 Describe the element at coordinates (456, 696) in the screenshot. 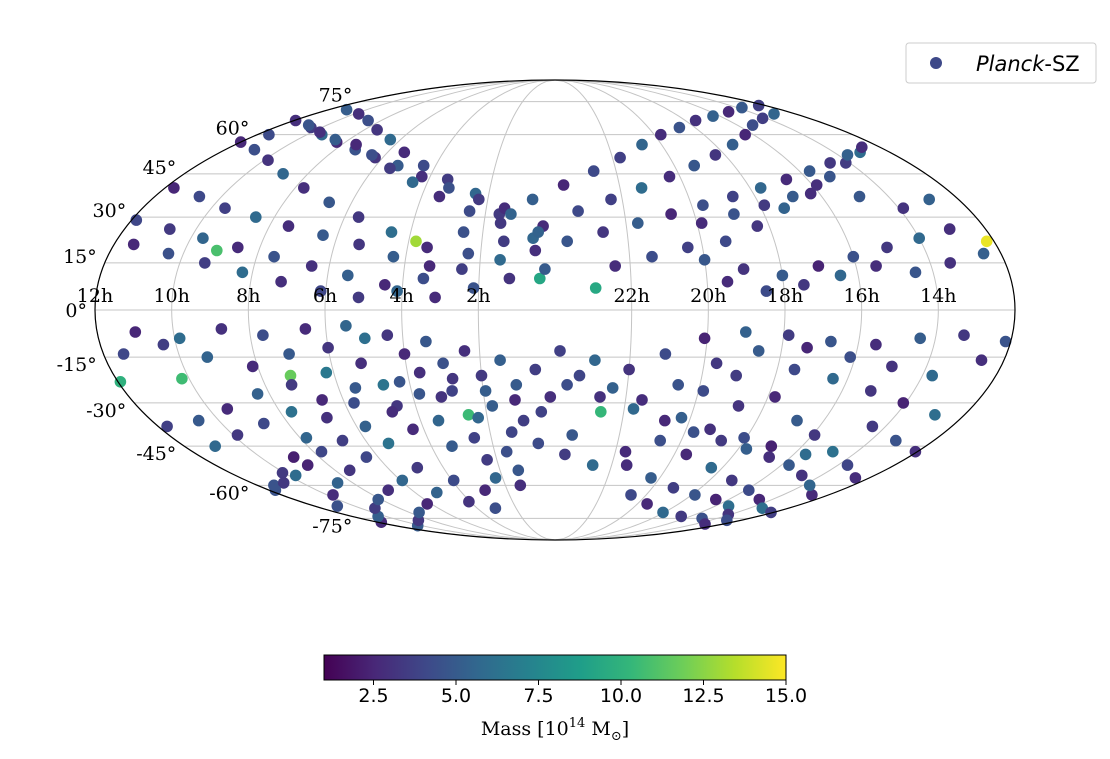

I see `colorbar-tick-label: 5.0` at that location.